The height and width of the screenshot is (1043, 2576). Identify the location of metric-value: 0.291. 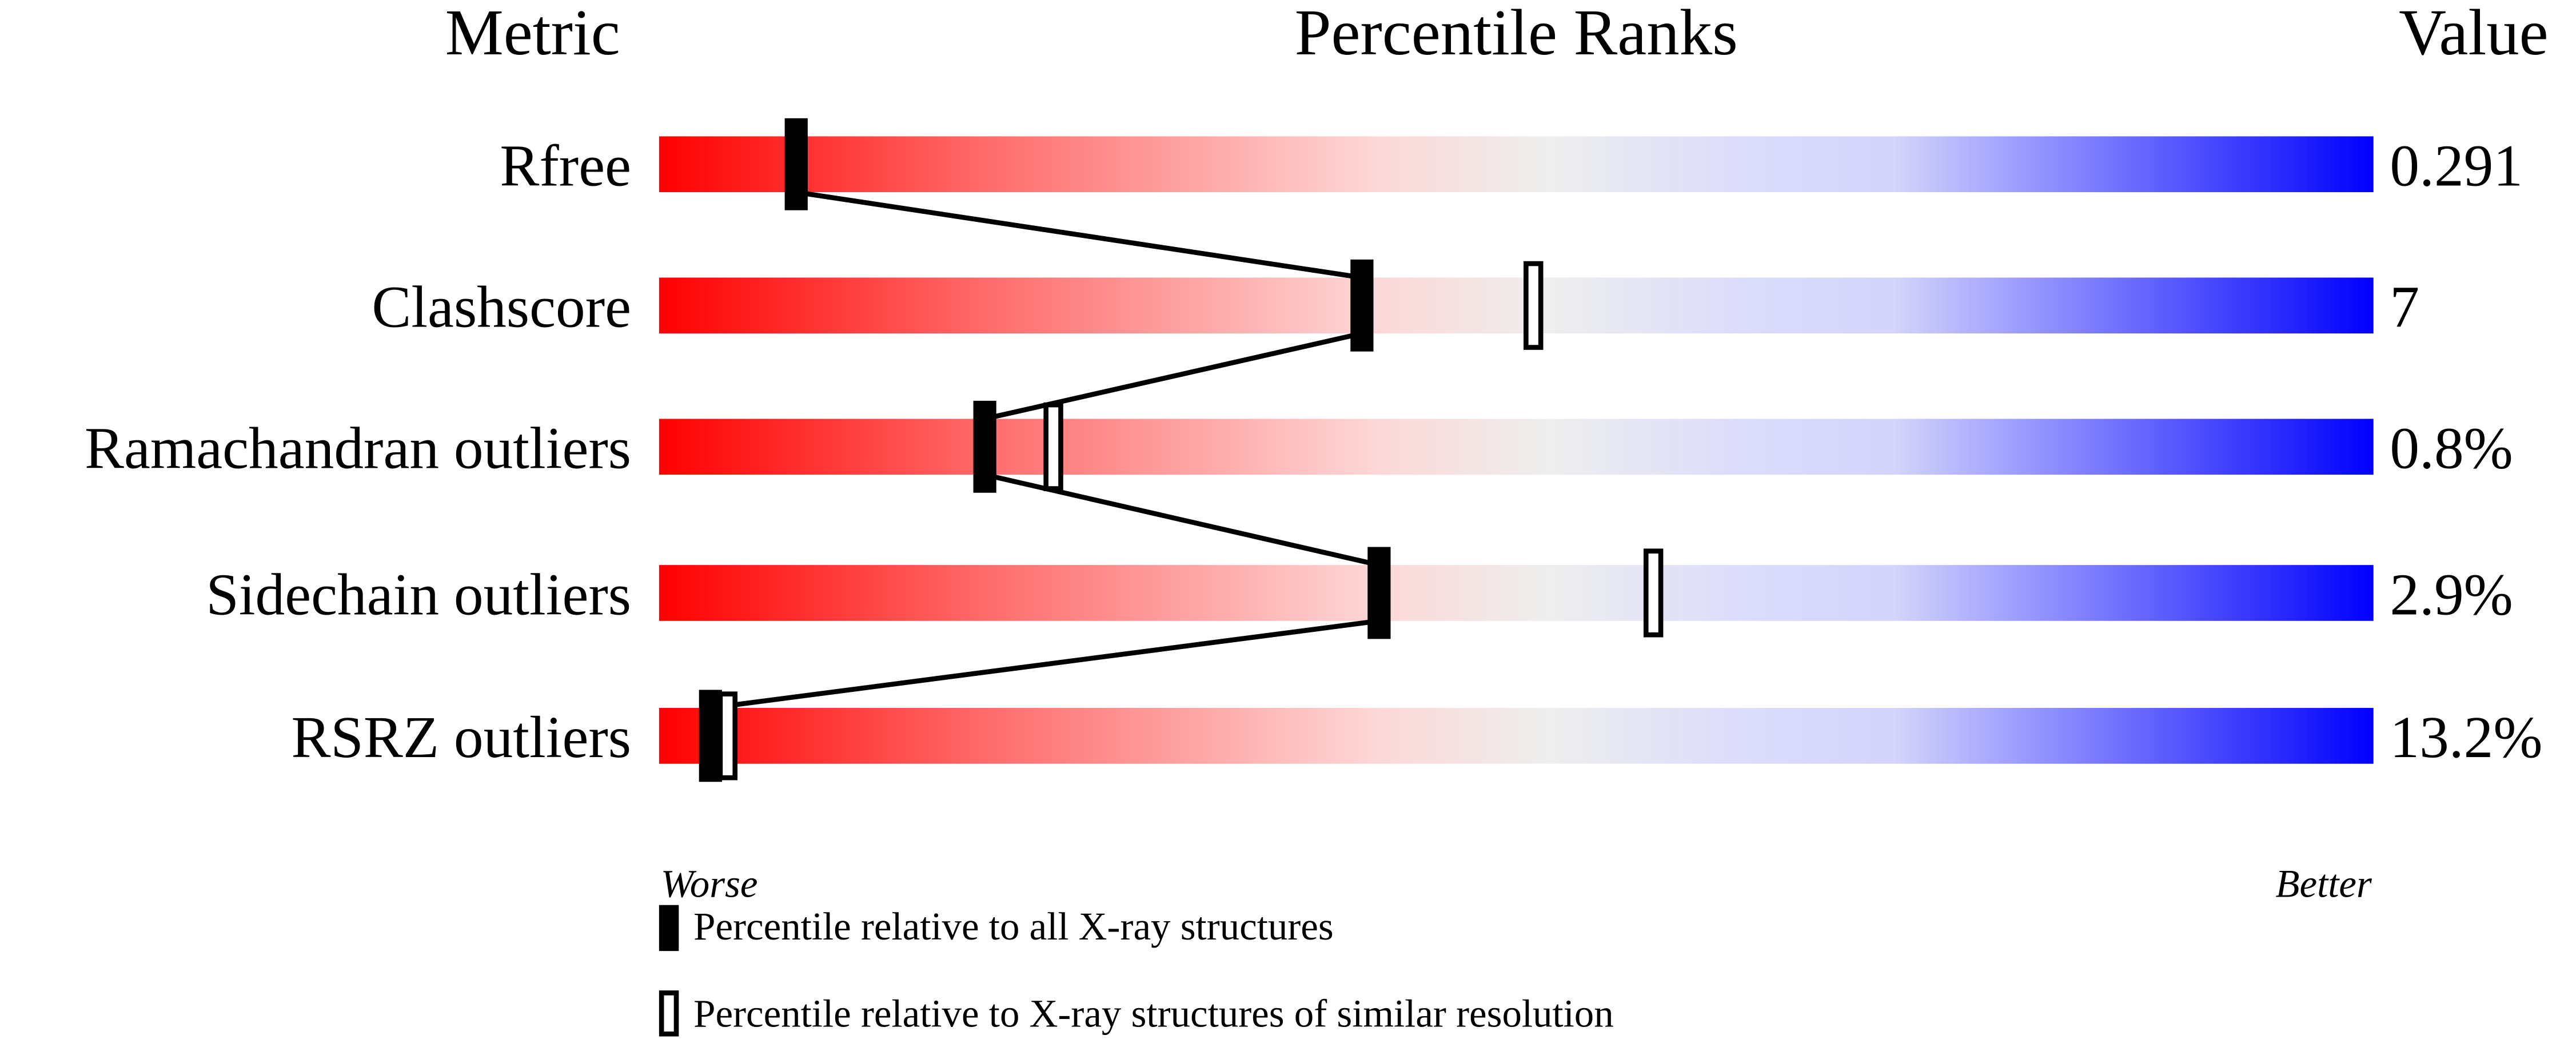
(2456, 166).